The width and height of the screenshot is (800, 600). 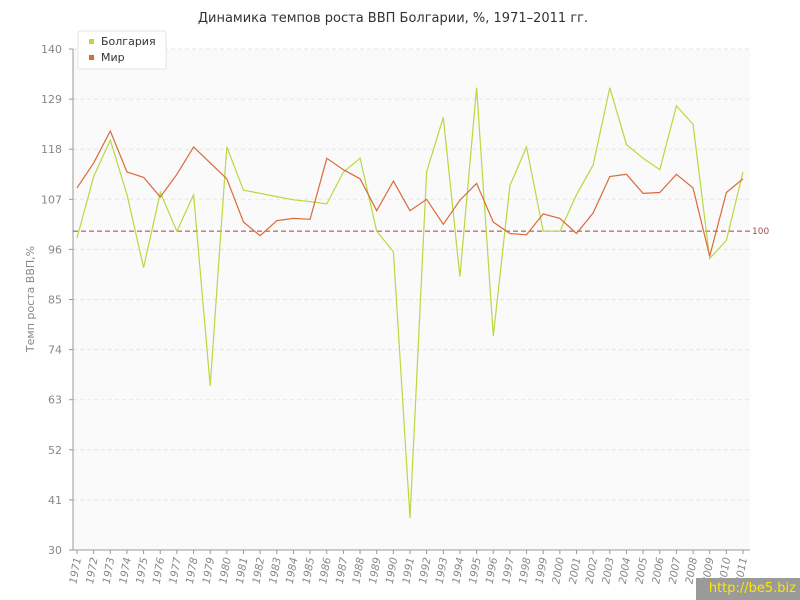 I want to click on legend-box, so click(x=122, y=50).